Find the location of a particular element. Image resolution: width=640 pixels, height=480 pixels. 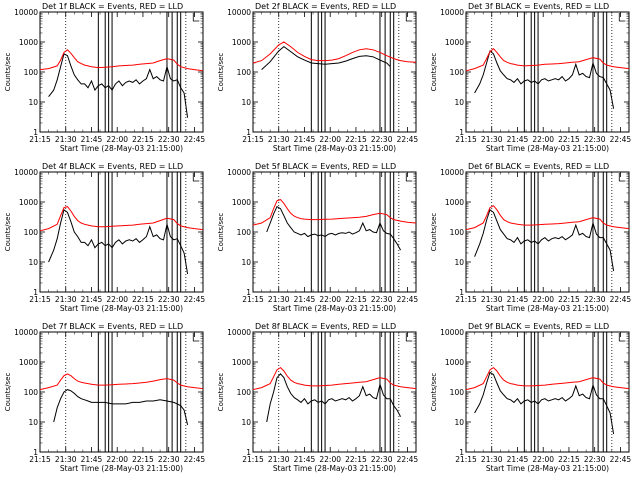

lld-series-line is located at coordinates (547, 218).